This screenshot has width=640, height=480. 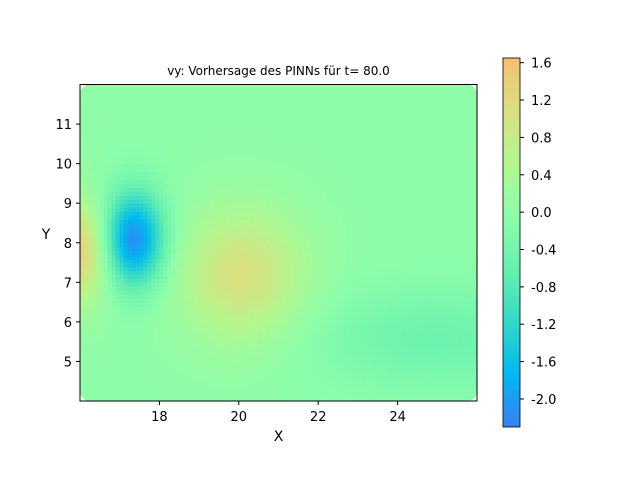 What do you see at coordinates (543, 325) in the screenshot?
I see `colorbar-tick-label: -1.2` at bounding box center [543, 325].